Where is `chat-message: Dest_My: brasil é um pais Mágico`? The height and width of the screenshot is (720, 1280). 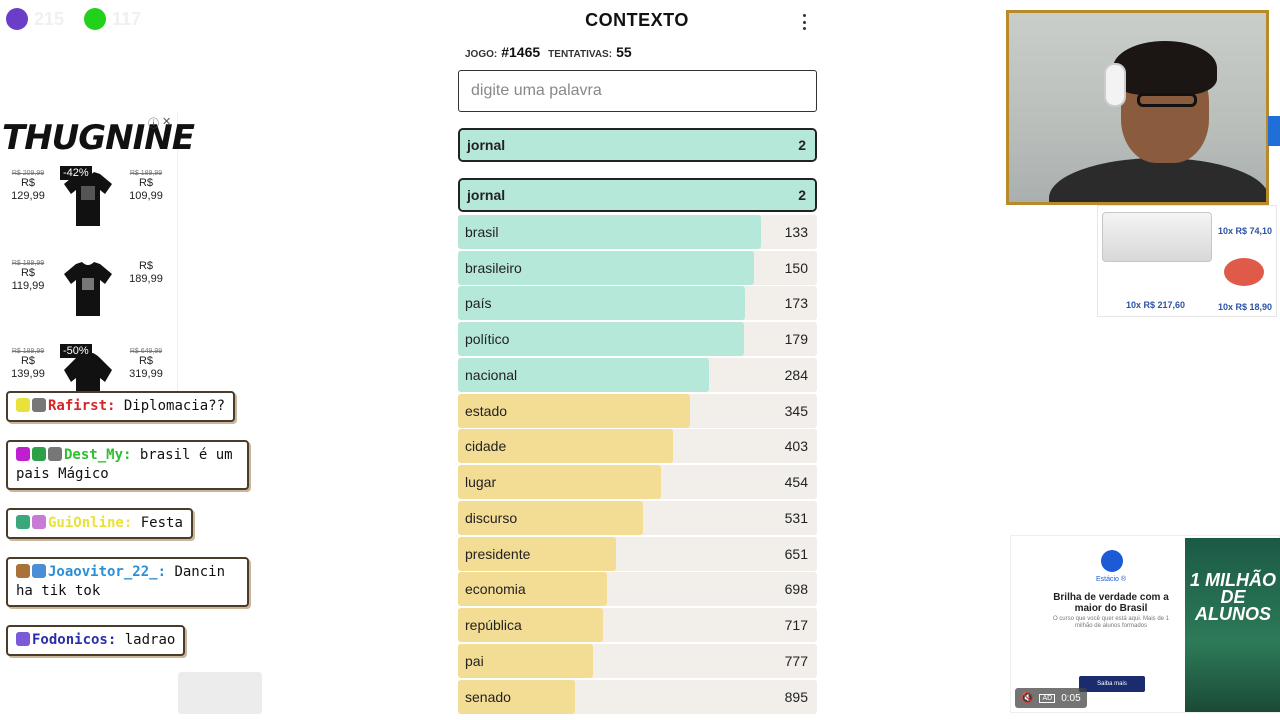 chat-message: Dest_My: brasil é um pais Mágico is located at coordinates (127, 465).